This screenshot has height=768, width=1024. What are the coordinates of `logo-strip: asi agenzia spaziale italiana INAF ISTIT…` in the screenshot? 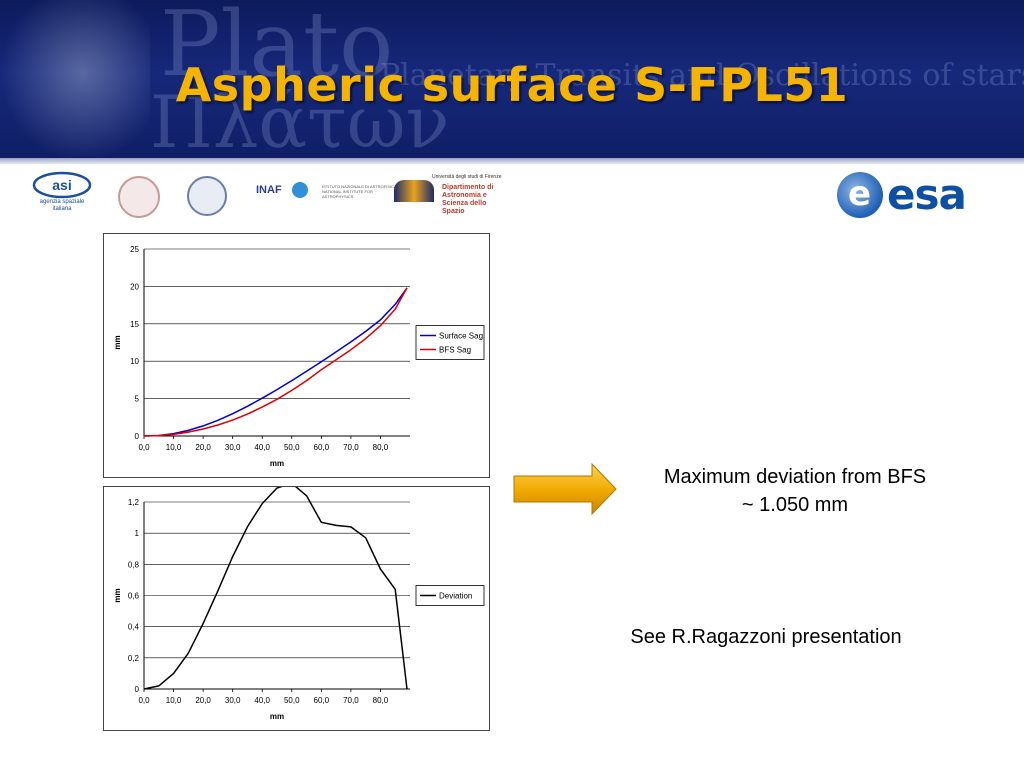 It's located at (512, 194).